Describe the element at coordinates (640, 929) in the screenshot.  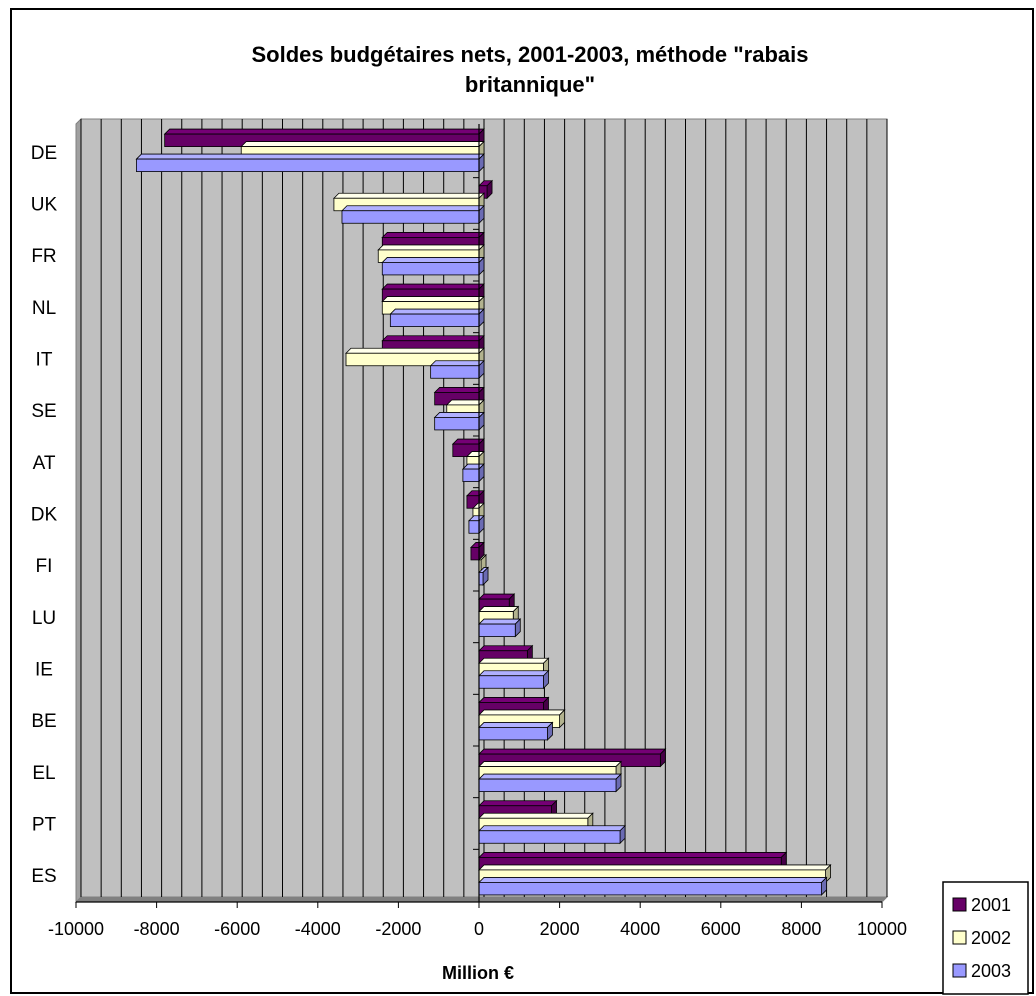
I see `x-tick-label: 4000` at that location.